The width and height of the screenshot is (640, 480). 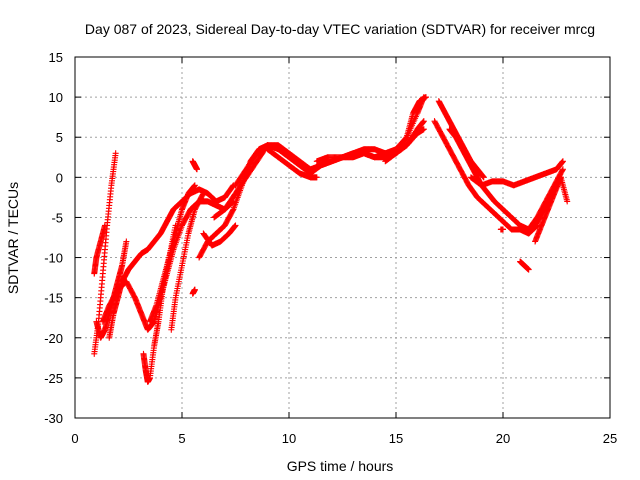 What do you see at coordinates (396, 438) in the screenshot?
I see `x-tick-label: 15` at bounding box center [396, 438].